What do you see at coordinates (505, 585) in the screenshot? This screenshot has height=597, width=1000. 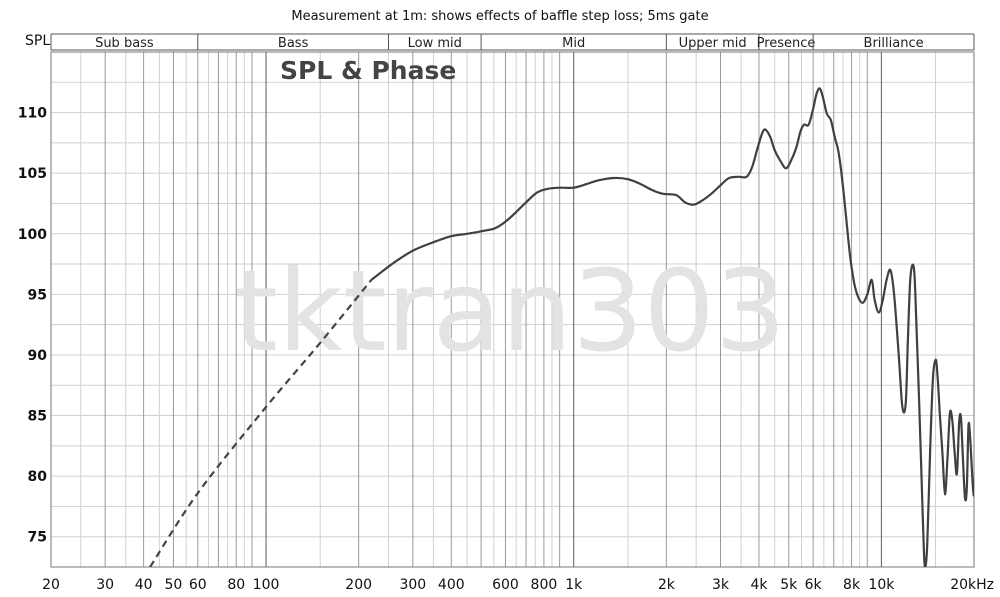 I see `x-tick-label: 600` at bounding box center [505, 585].